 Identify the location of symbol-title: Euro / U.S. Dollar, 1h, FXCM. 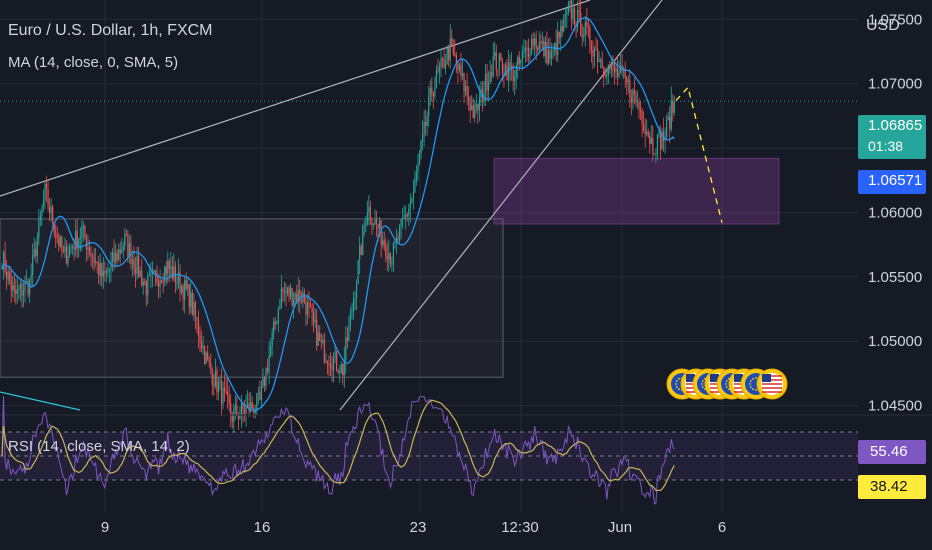
(110, 30).